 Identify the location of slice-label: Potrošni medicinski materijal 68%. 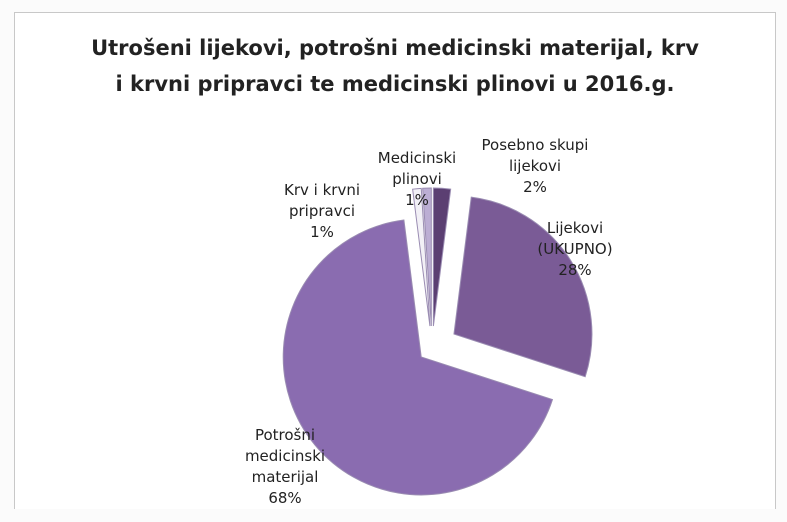
(285, 467).